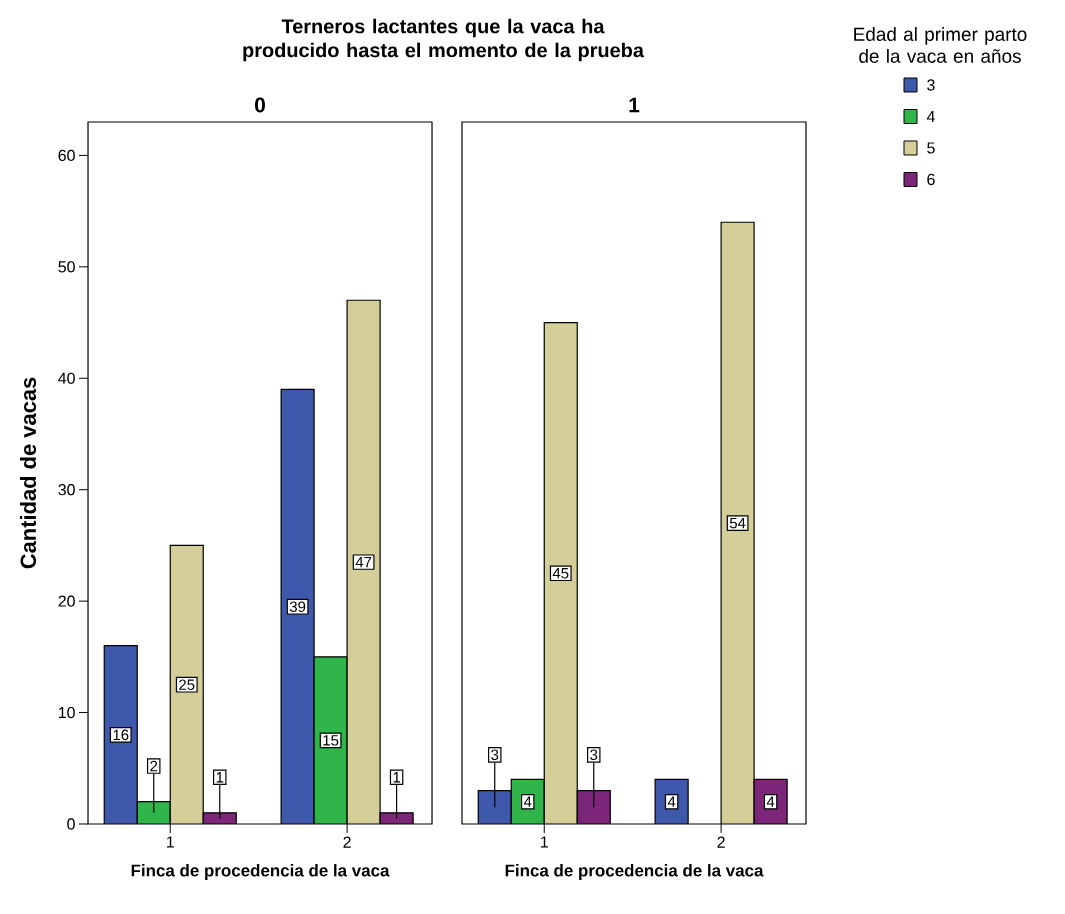  I want to click on y-tick-label: 40, so click(66, 378).